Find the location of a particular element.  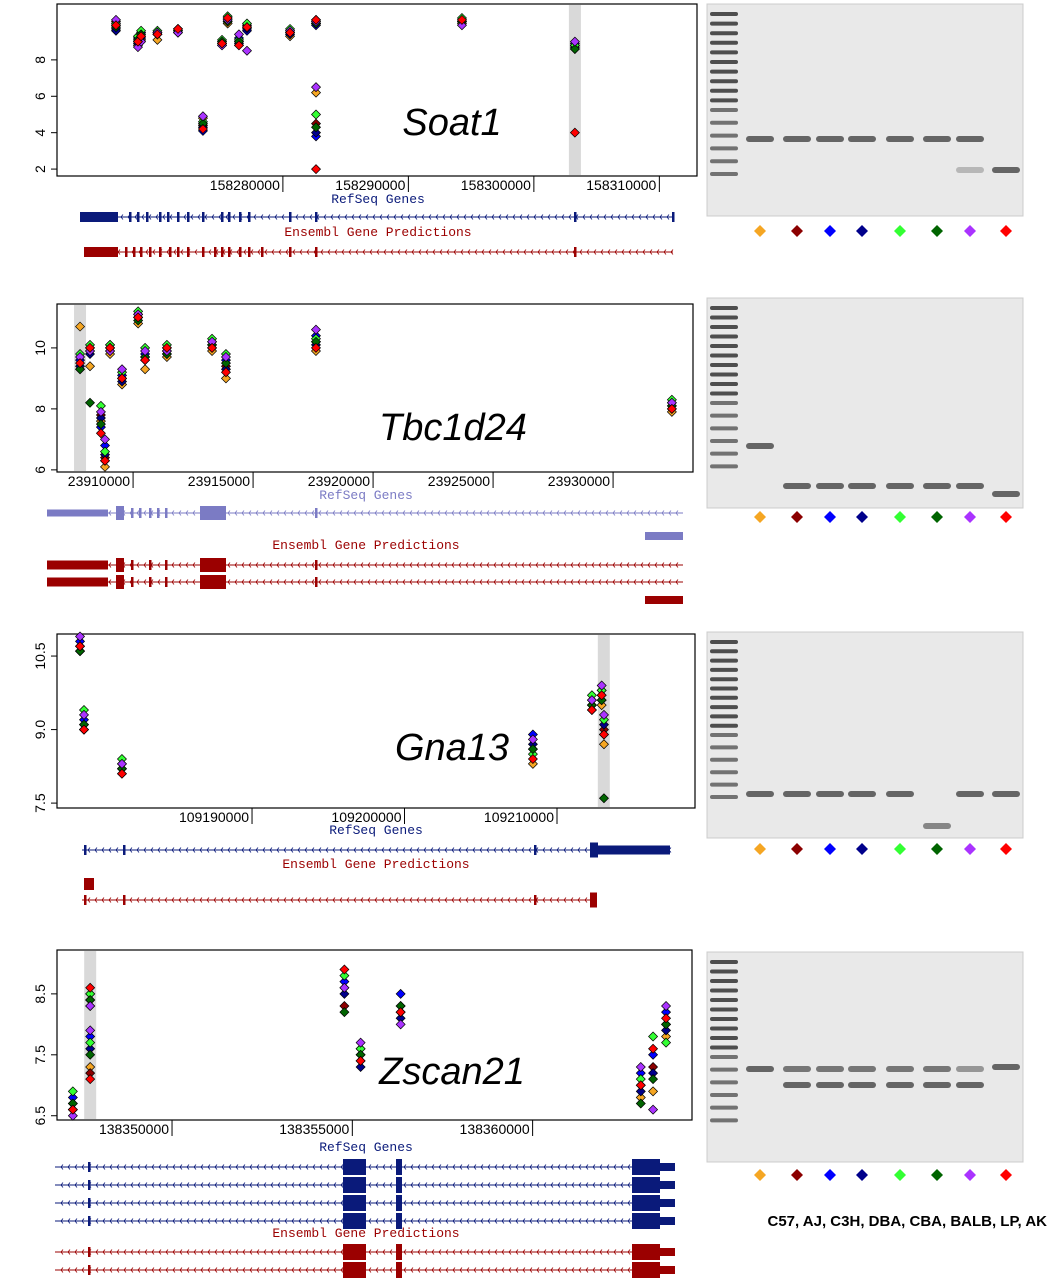

lane-marker is located at coordinates (760, 231).